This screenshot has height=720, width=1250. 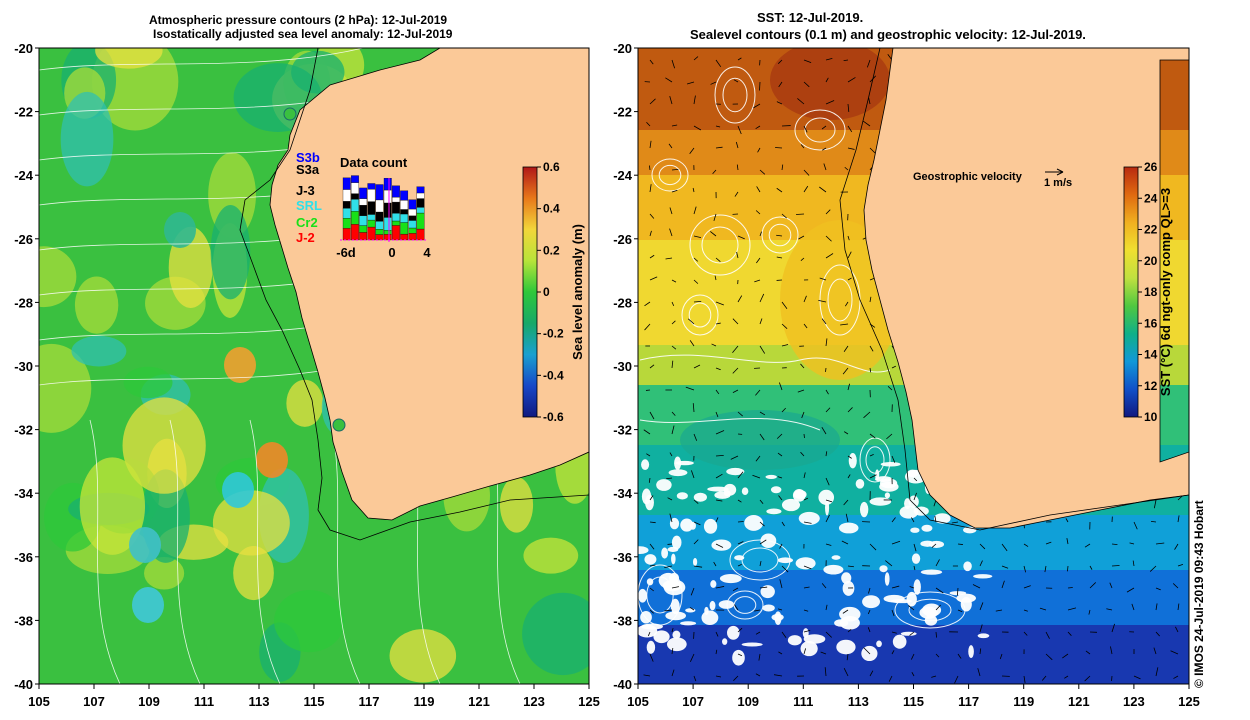 What do you see at coordinates (23, 366) in the screenshot?
I see `lat-tick-label: -30` at bounding box center [23, 366].